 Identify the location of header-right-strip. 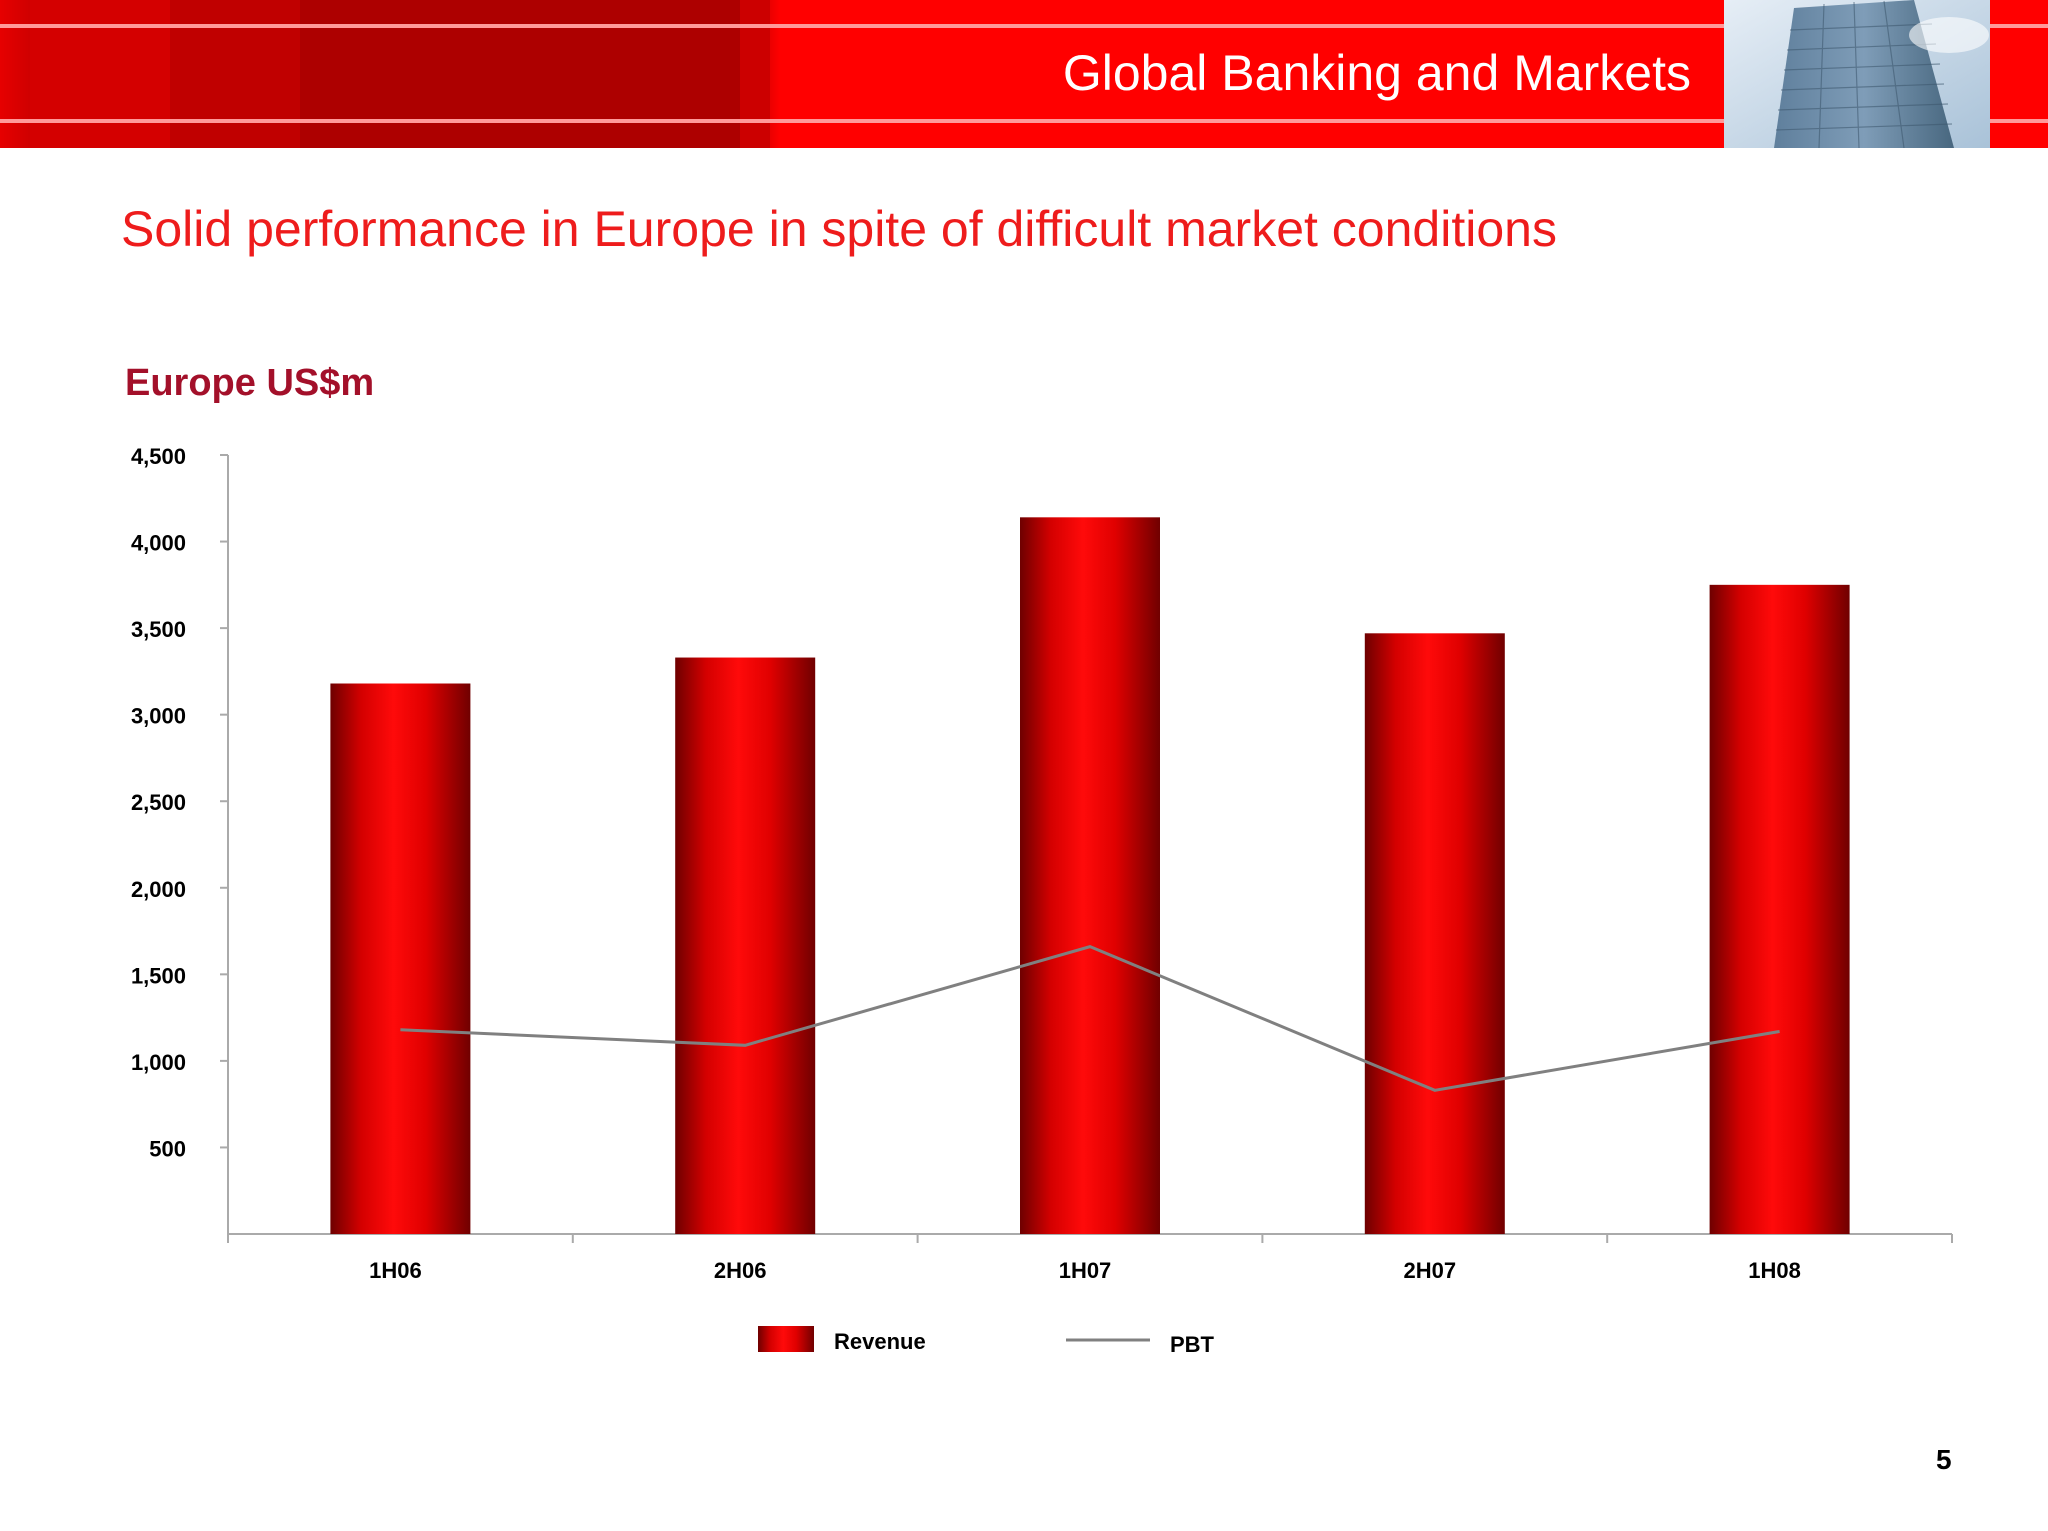
(2019, 74).